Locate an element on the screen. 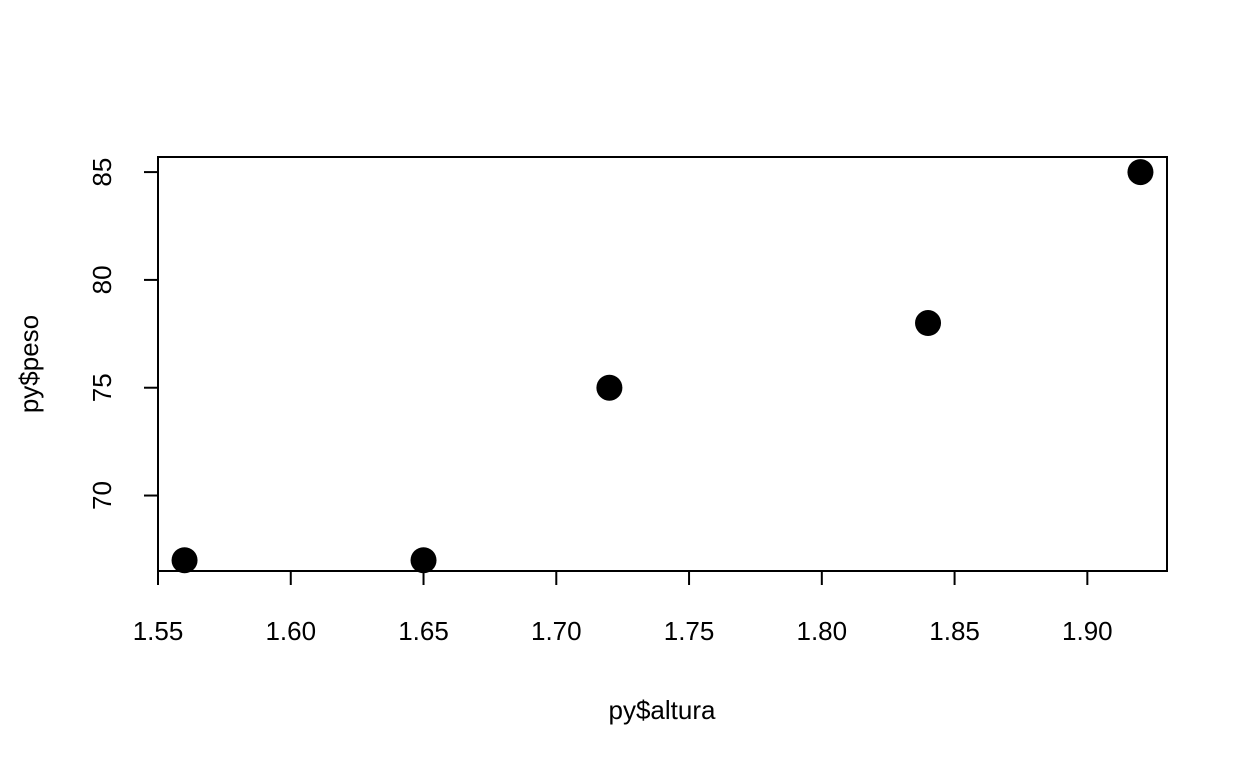 The image size is (1248, 768). x-tick-label: 1.70 is located at coordinates (556, 631).